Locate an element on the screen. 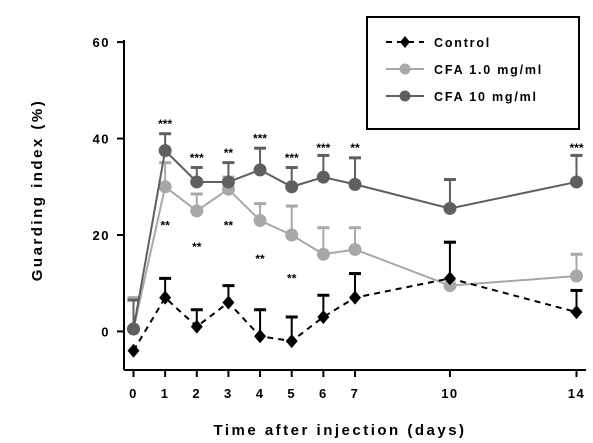 The width and height of the screenshot is (593, 443). y-axis-title: Guarding index (%) is located at coordinates (37, 190).